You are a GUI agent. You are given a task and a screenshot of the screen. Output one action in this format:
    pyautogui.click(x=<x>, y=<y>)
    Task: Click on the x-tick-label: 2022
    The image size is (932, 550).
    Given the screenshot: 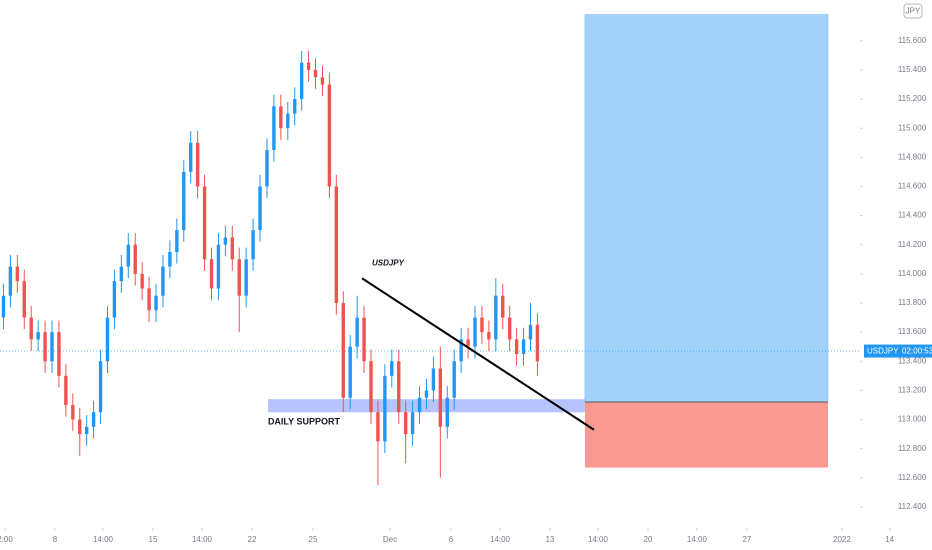 What is the action you would take?
    pyautogui.click(x=842, y=539)
    